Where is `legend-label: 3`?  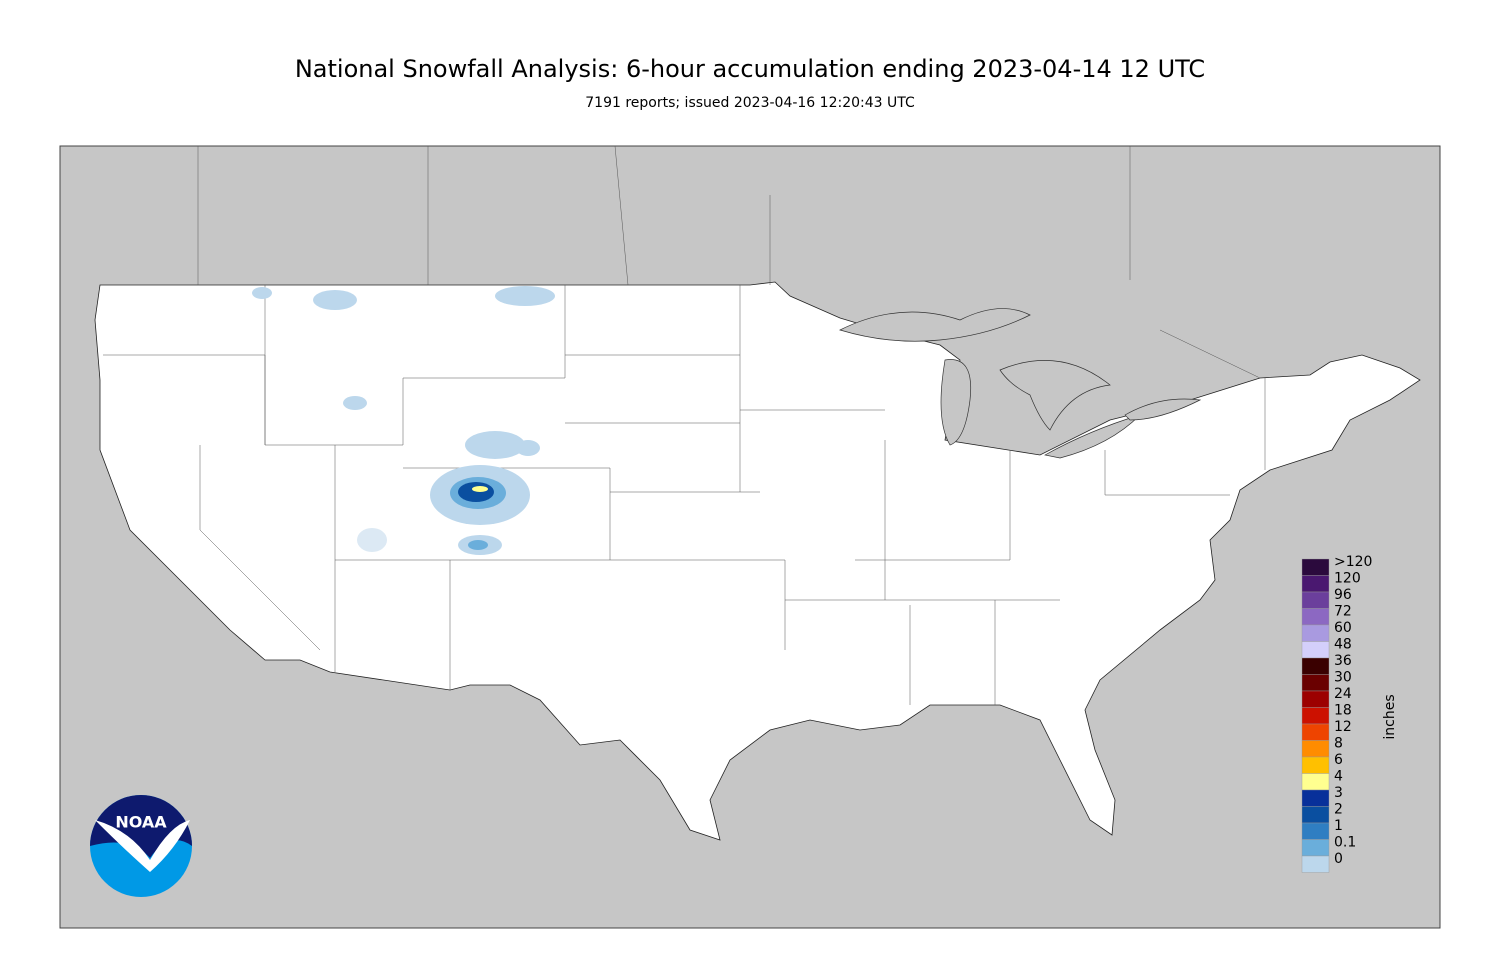 legend-label: 3 is located at coordinates (1338, 793).